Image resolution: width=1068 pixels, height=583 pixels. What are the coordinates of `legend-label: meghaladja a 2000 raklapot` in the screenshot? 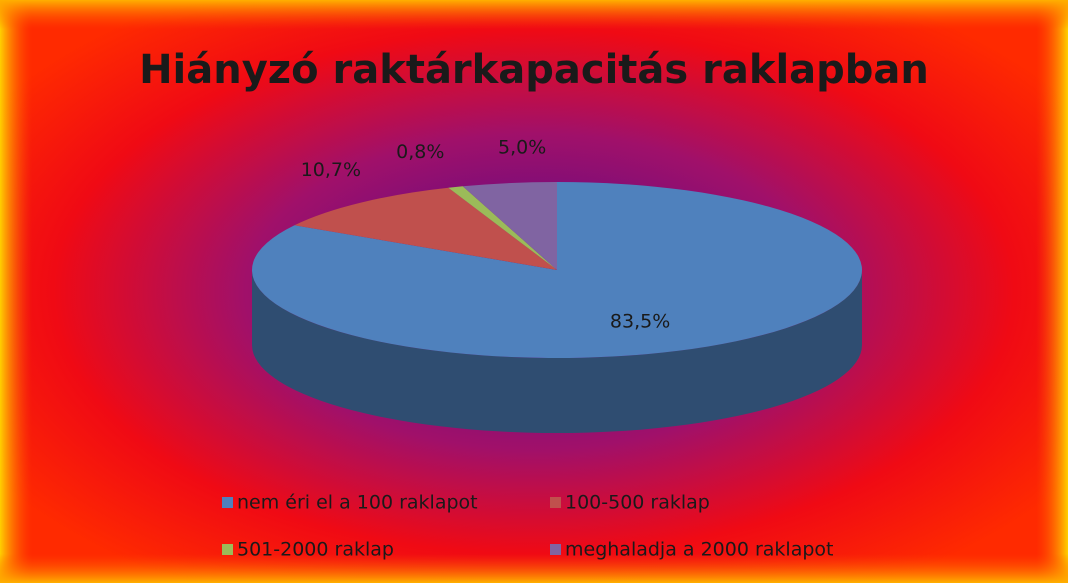 It's located at (699, 550).